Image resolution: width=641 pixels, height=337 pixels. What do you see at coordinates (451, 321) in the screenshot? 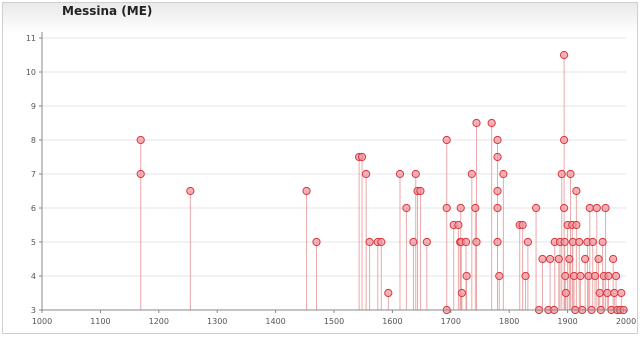
I see `x-tick-label: 1700` at bounding box center [451, 321].